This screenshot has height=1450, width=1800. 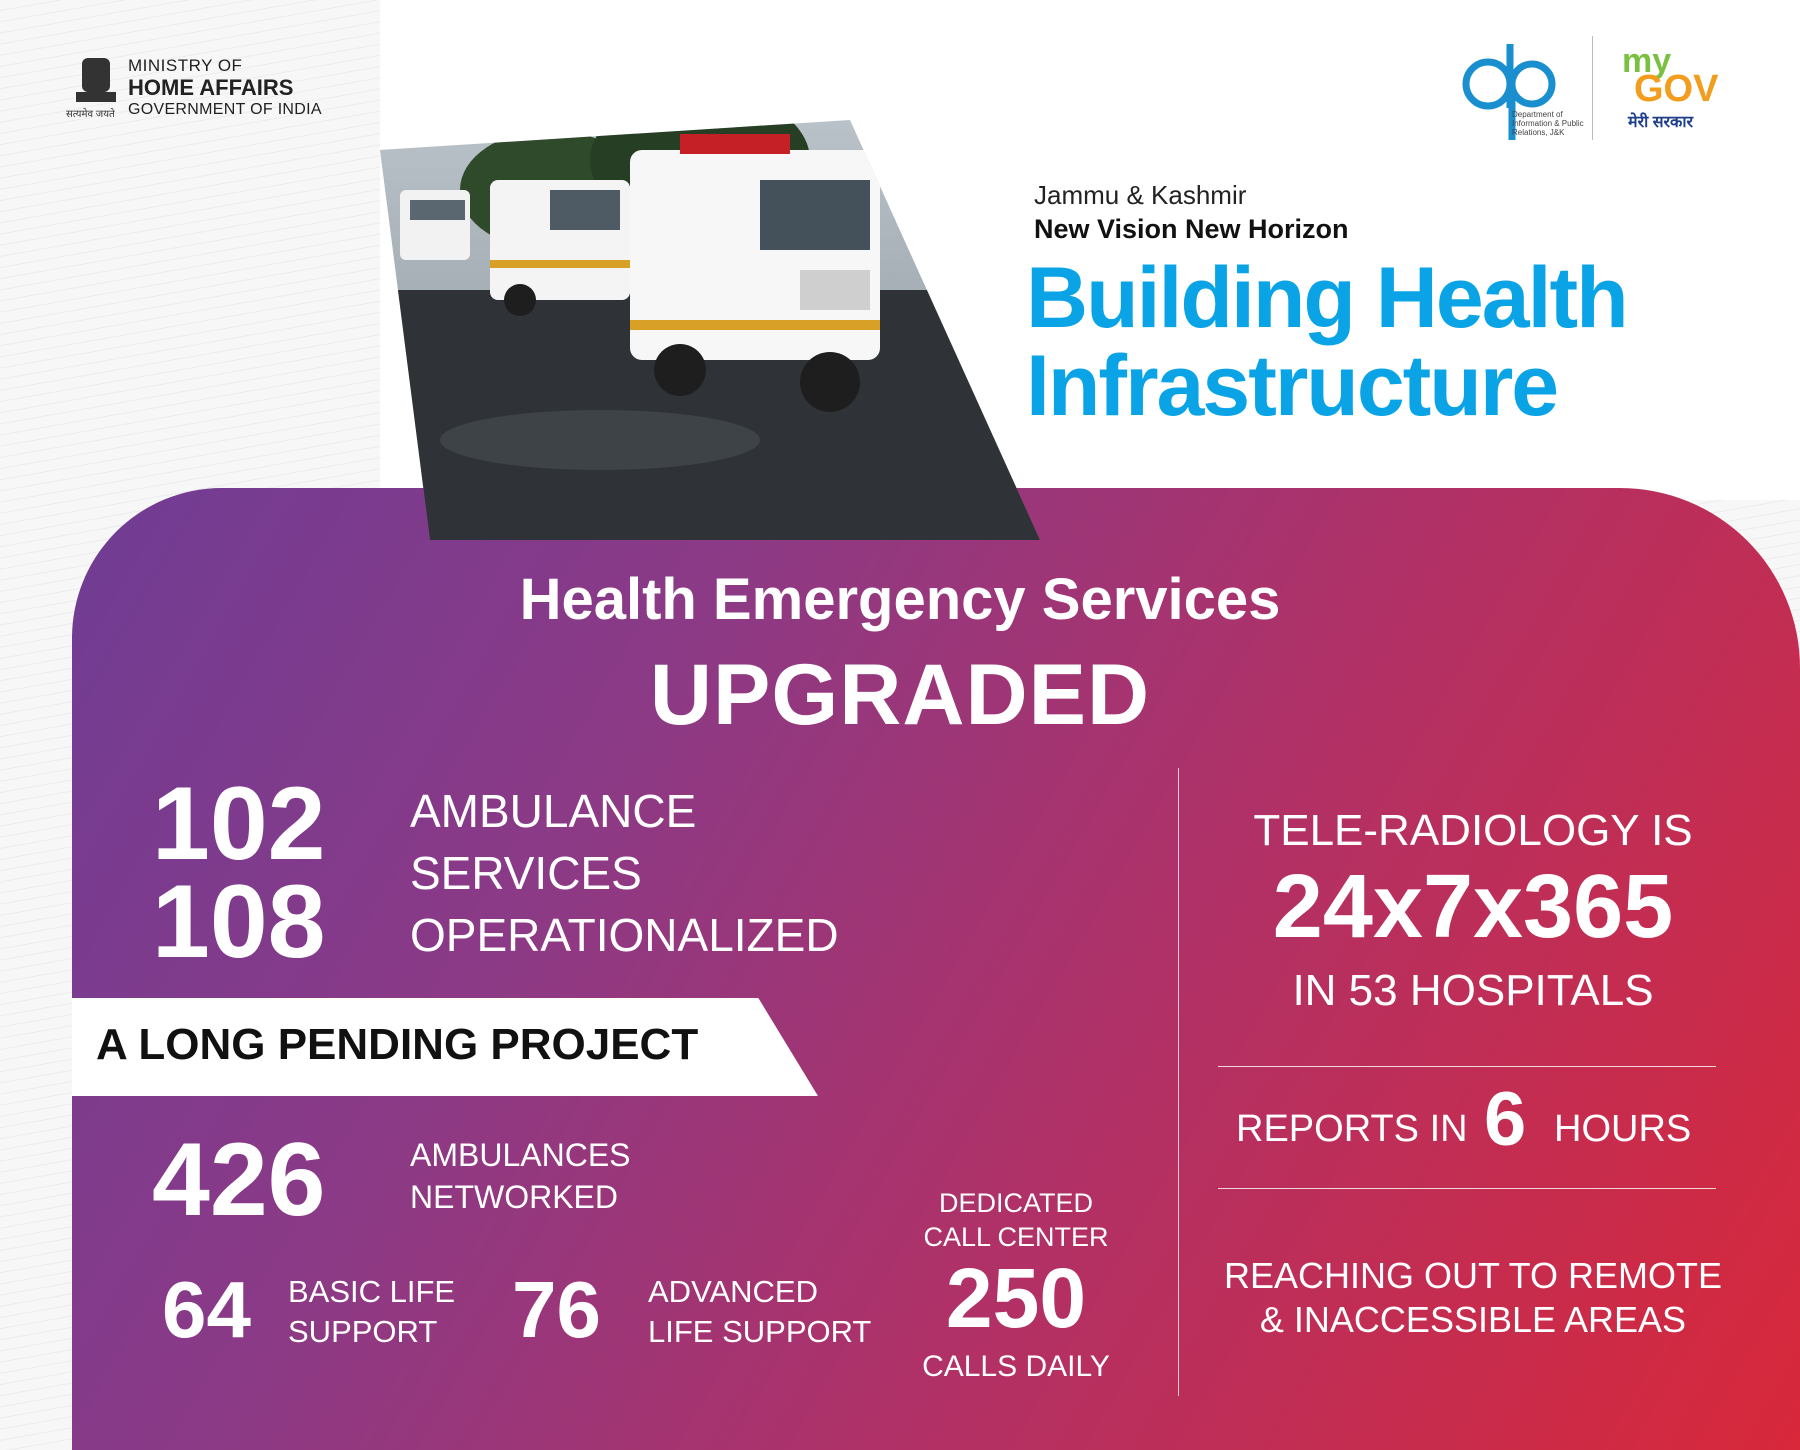 What do you see at coordinates (760, 1331) in the screenshot?
I see `advanced-line2: LIFE SUPPORT` at bounding box center [760, 1331].